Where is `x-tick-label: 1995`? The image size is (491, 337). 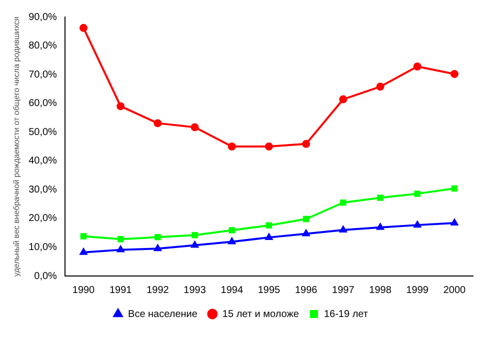
x-tick-label: 1995 is located at coordinates (269, 290).